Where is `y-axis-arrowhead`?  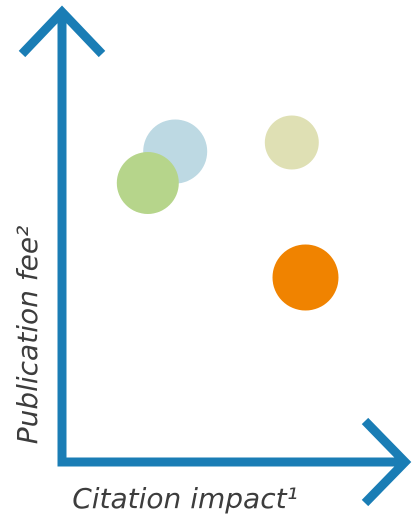
y-axis-arrowhead is located at coordinates (62, 31).